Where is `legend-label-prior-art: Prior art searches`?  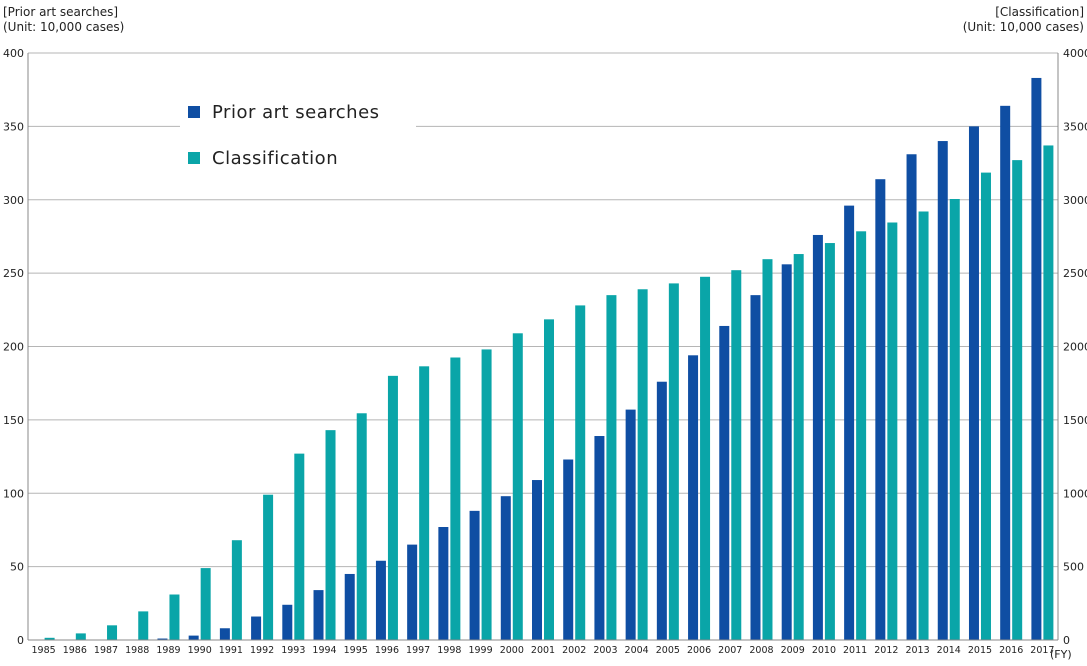 legend-label-prior-art: Prior art searches is located at coordinates (296, 112).